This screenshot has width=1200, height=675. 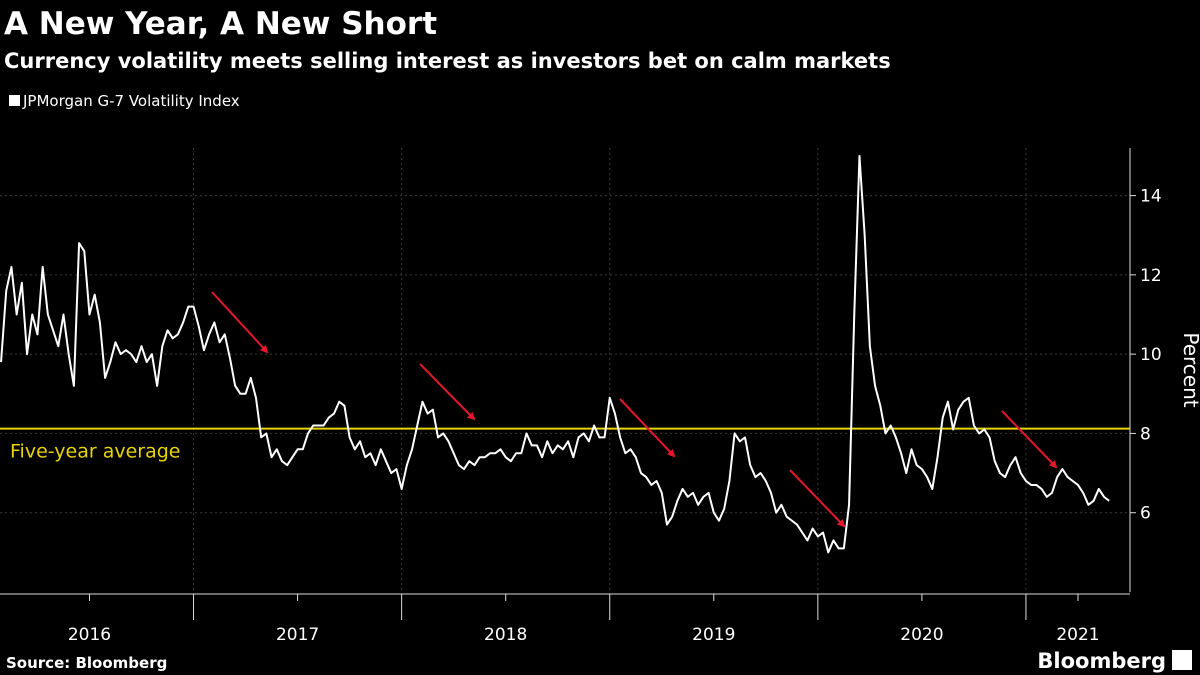 What do you see at coordinates (1189, 369) in the screenshot?
I see `y-axis-label: Percent` at bounding box center [1189, 369].